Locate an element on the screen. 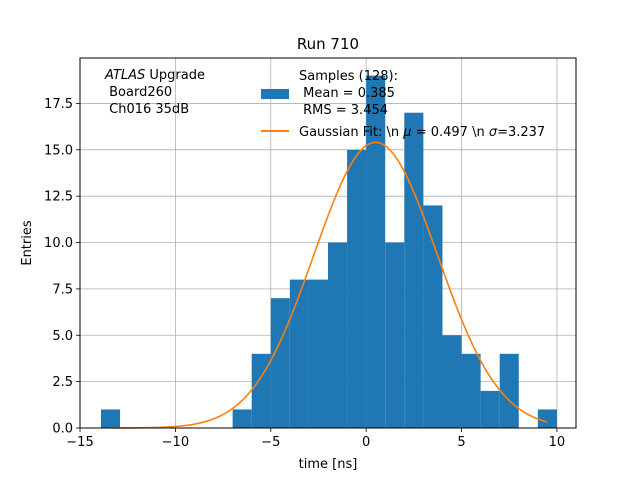  legend-samples-swatch is located at coordinates (275, 94).